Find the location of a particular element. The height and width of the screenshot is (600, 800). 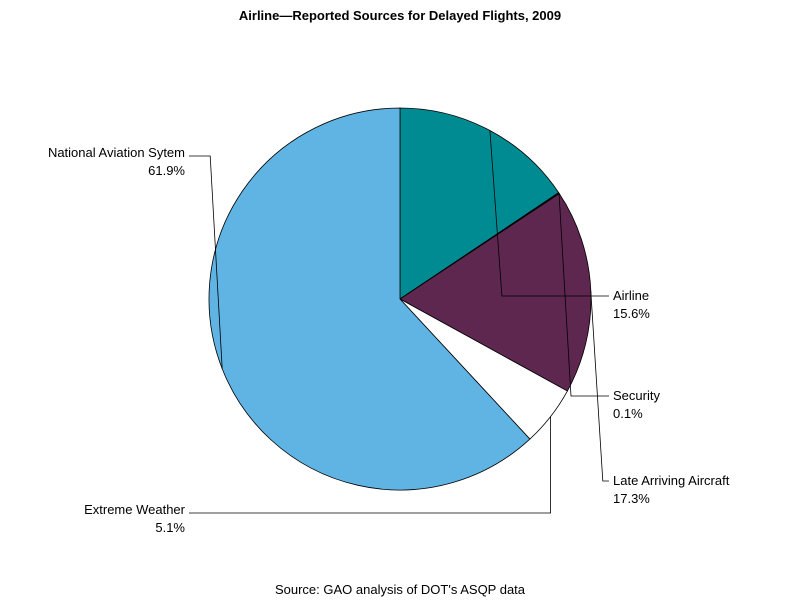

pie-slice-value-label: 0.1% is located at coordinates (628, 413).